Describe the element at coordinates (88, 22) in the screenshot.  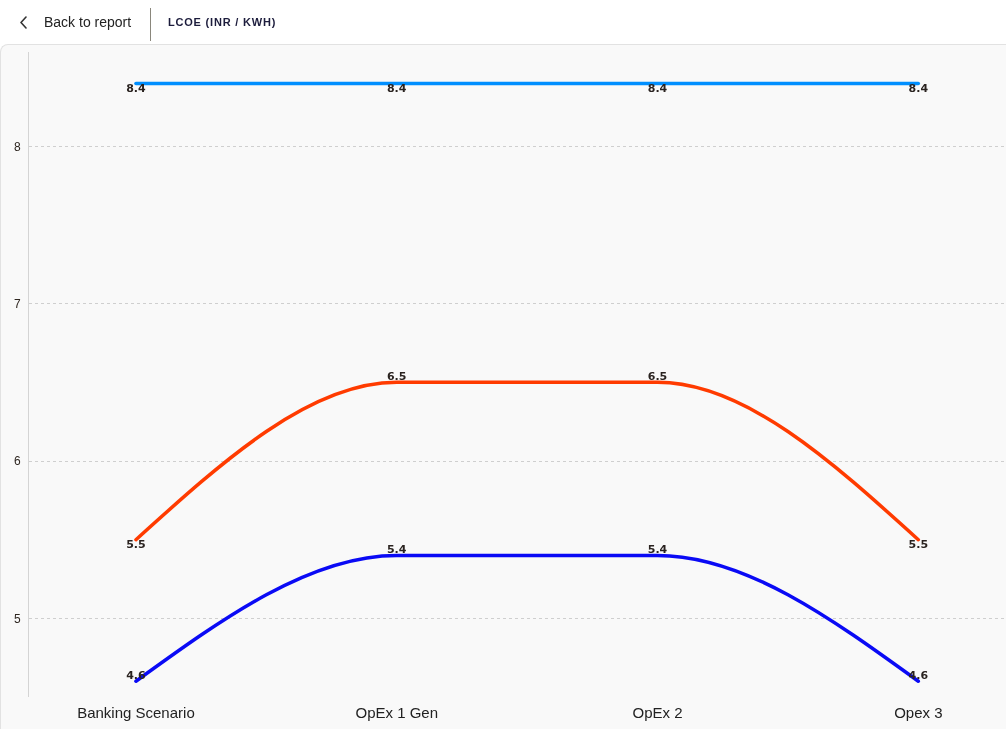
I see `text: Back to report` at that location.